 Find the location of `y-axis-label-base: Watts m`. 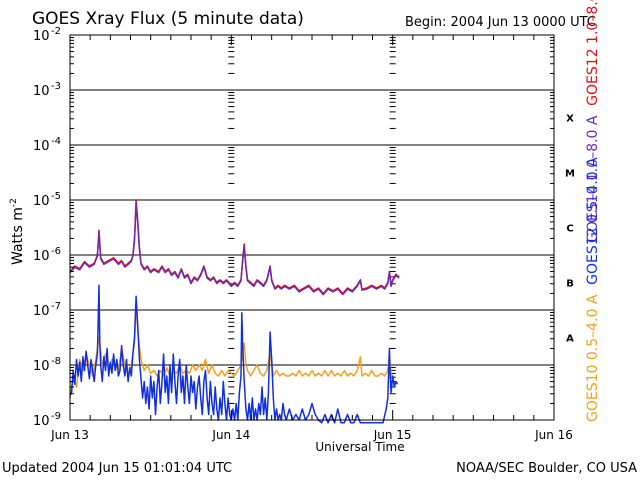

y-axis-label-base: Watts m is located at coordinates (18, 236).